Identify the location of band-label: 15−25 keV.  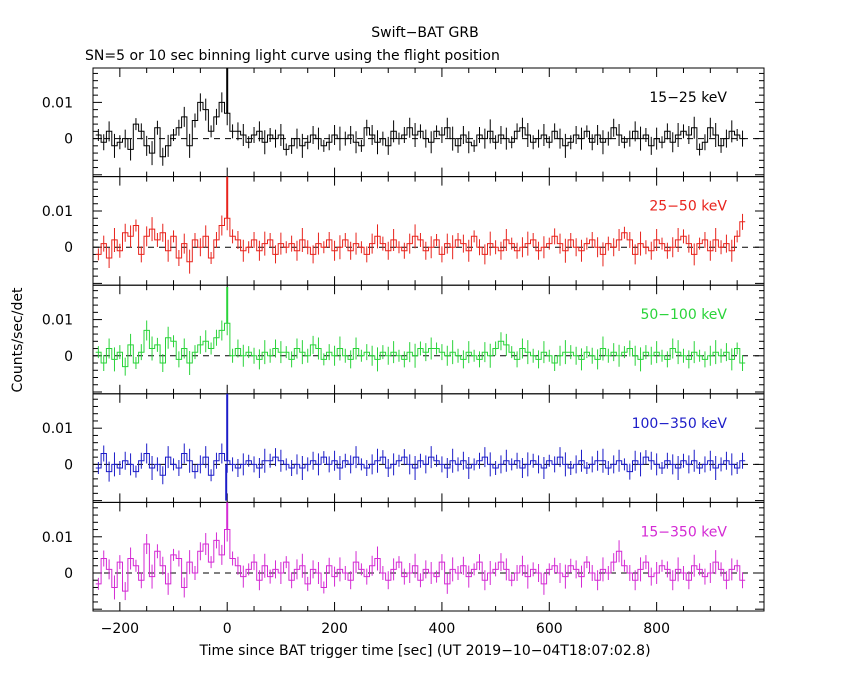
(688, 98).